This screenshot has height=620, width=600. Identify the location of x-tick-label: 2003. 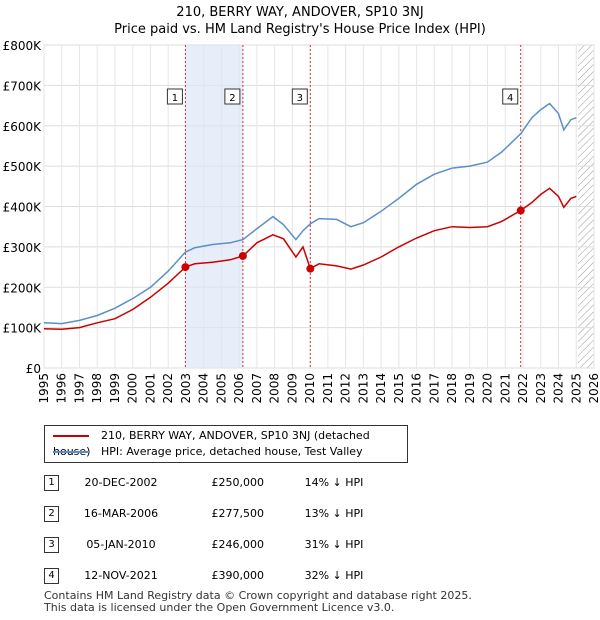
(186, 388).